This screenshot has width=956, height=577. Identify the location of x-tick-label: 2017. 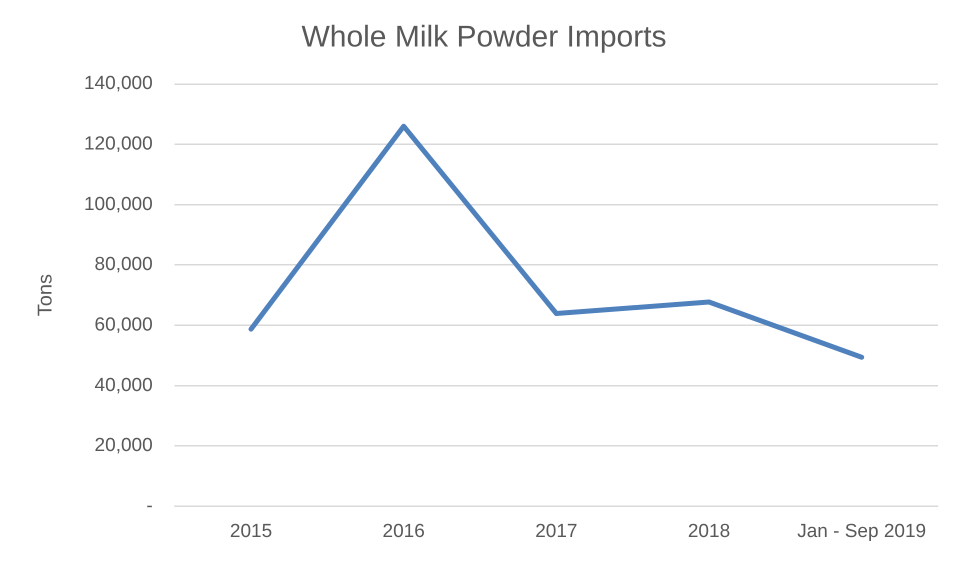
(556, 531).